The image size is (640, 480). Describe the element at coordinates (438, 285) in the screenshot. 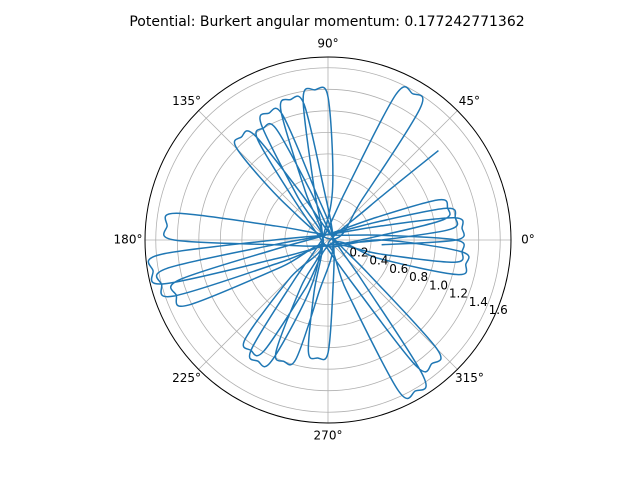

I see `r-tick-label: 1.0` at that location.